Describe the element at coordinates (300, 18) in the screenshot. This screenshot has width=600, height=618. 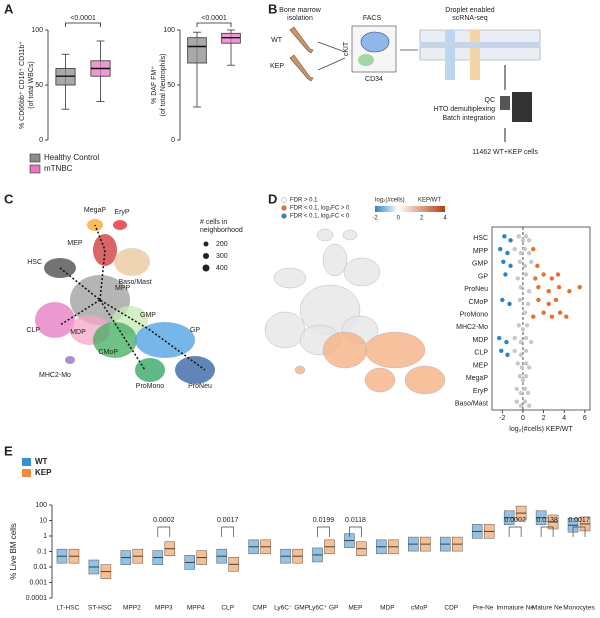
I see `label: isolation` at that location.